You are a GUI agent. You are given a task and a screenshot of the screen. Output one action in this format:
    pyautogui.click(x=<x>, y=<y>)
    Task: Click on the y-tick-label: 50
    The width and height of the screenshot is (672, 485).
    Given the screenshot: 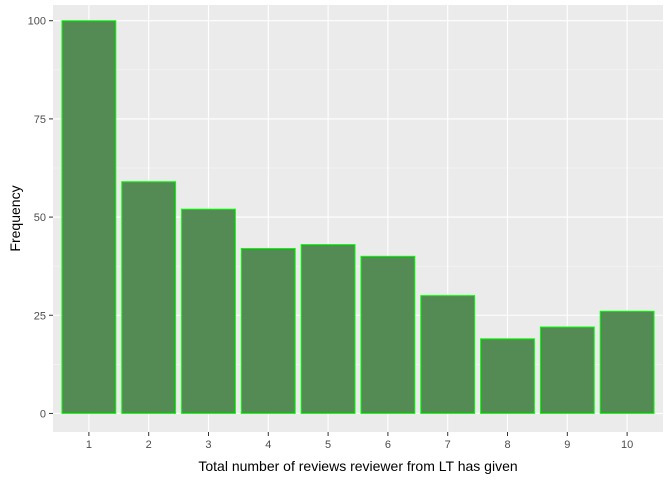 What is the action you would take?
    pyautogui.click(x=40, y=218)
    